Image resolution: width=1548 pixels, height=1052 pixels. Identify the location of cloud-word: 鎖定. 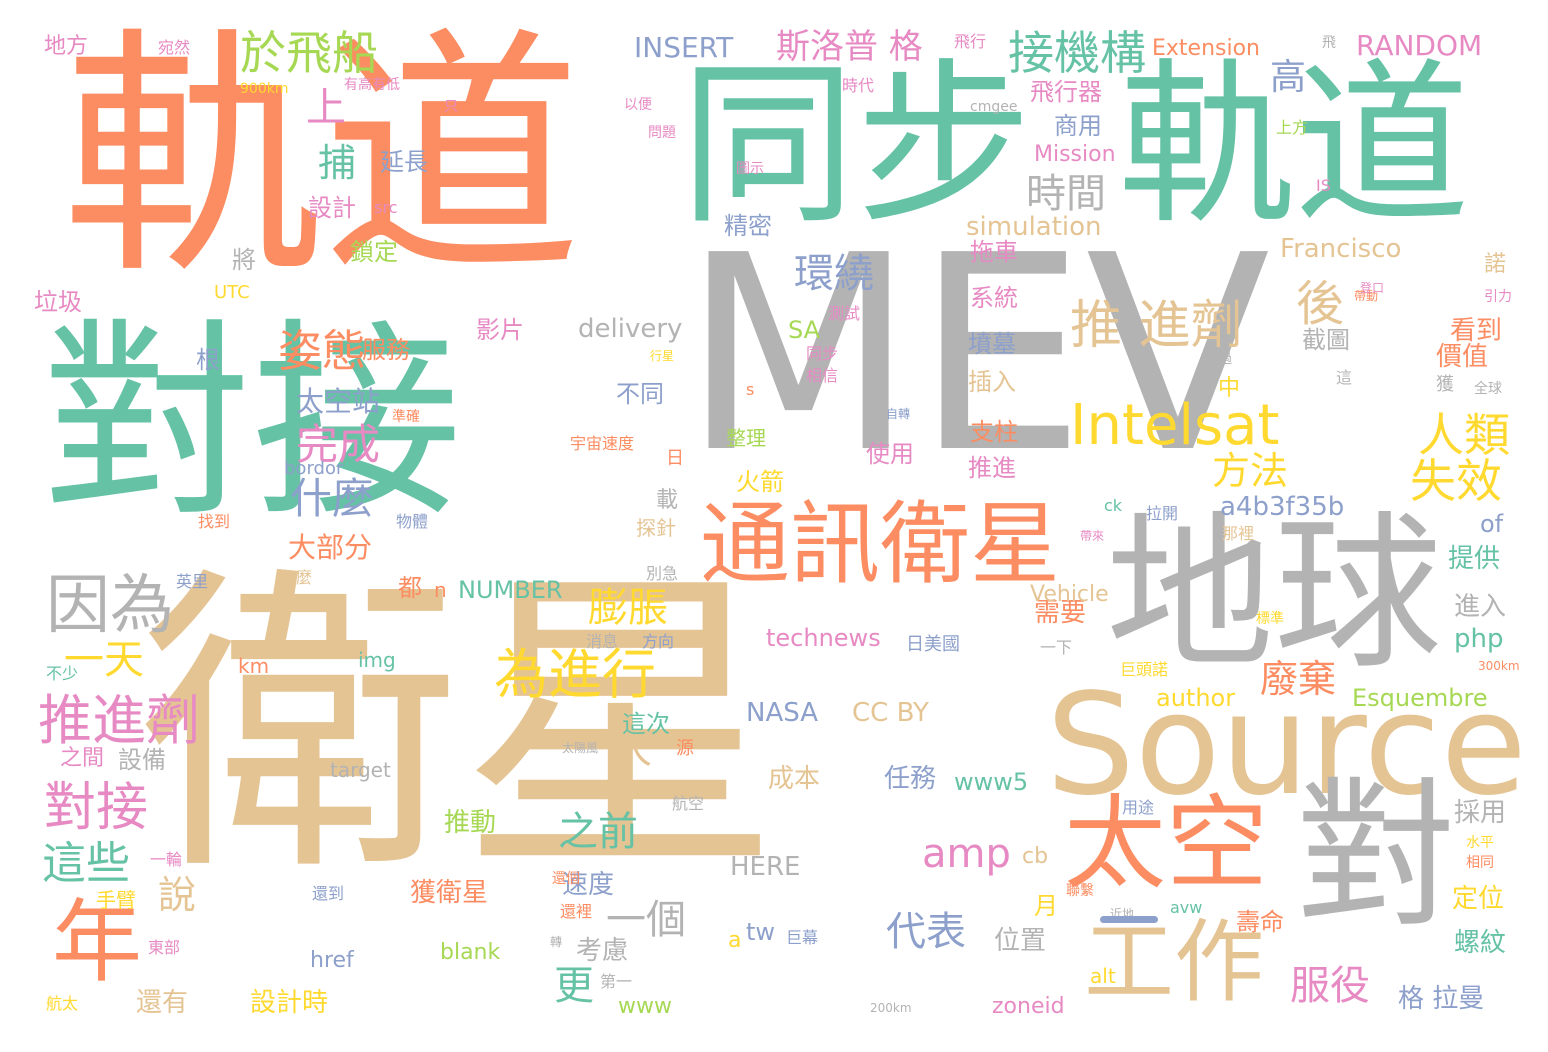
(374, 252).